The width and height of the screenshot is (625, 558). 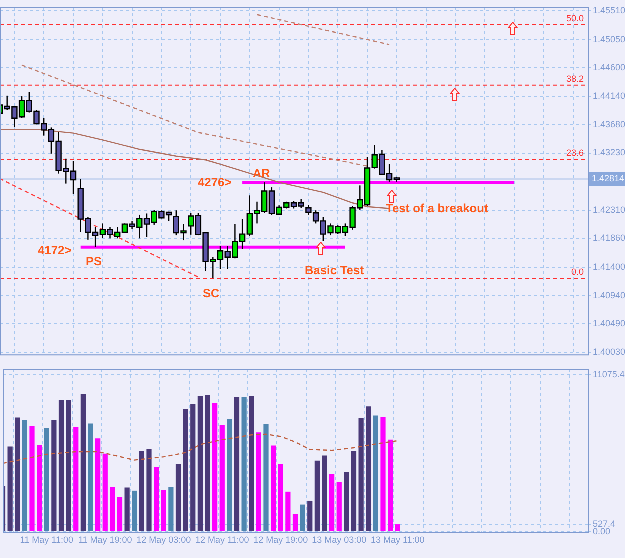 What do you see at coordinates (609, 67) in the screenshot?
I see `y-tick-label: 1.44600` at bounding box center [609, 67].